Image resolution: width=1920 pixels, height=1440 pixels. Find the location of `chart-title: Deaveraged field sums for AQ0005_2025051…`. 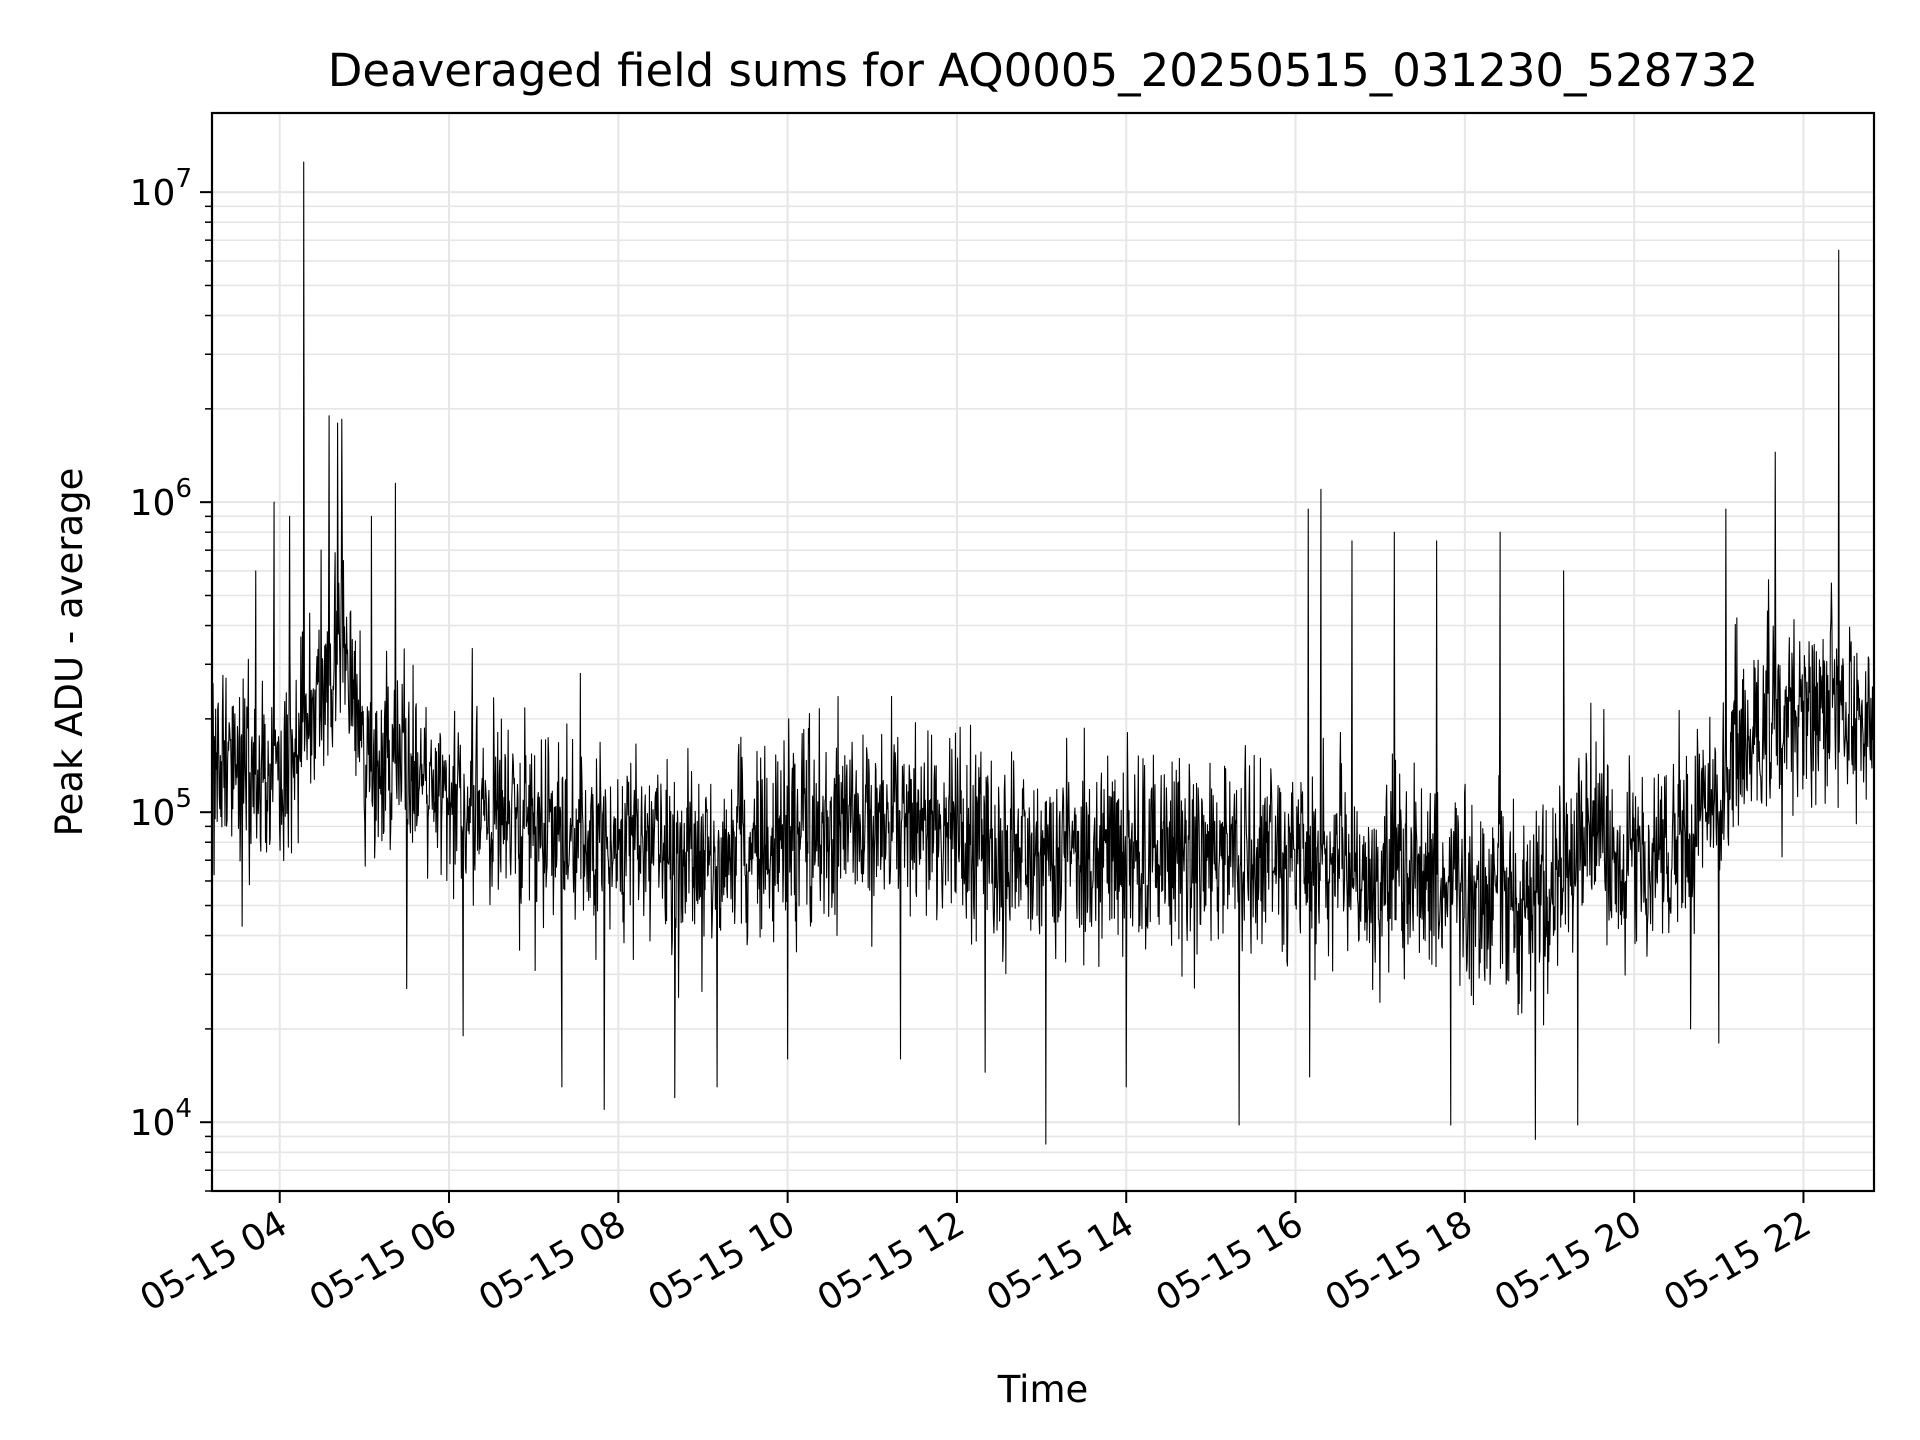

chart-title: Deaveraged field sums for AQ0005_2025051… is located at coordinates (1043, 70).